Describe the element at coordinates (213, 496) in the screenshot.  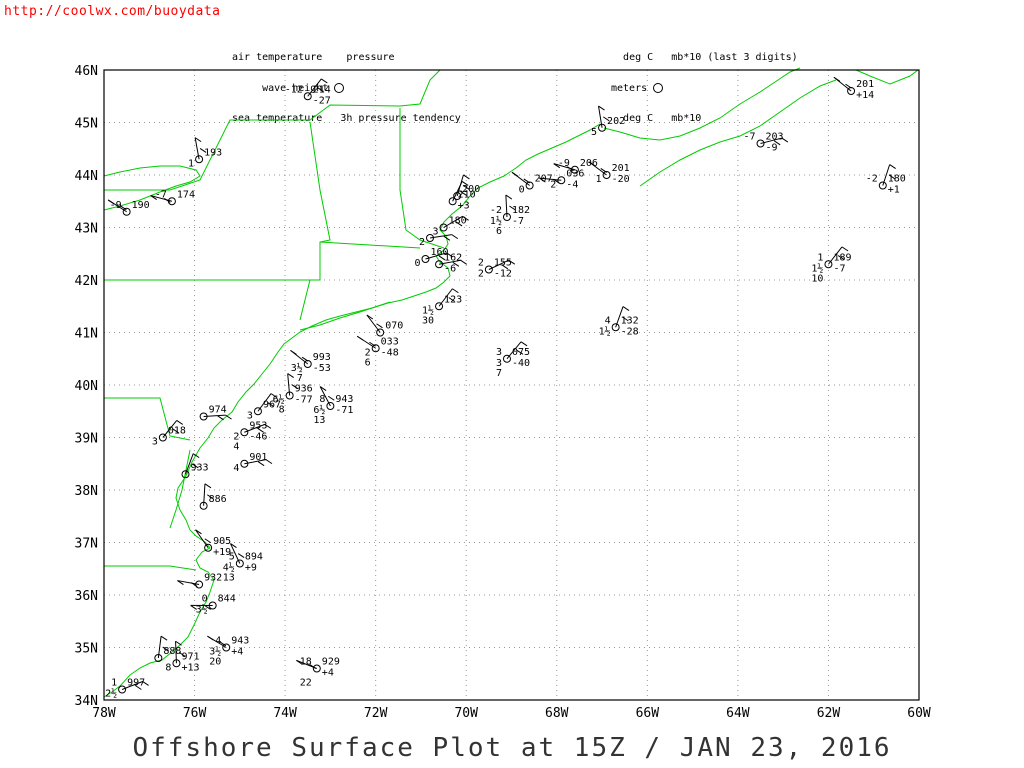
I see `station-plot: 886` at that location.